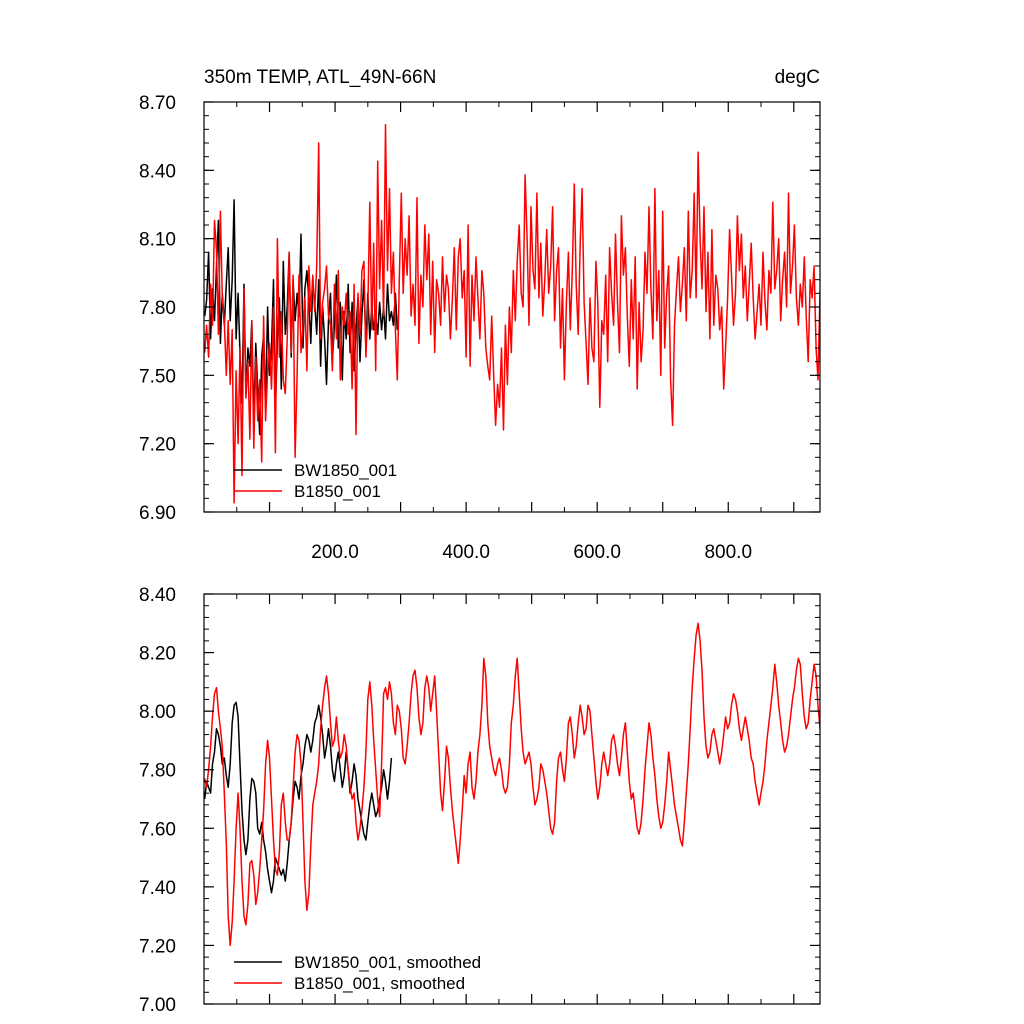 Image resolution: width=1024 pixels, height=1024 pixels. What do you see at coordinates (157, 445) in the screenshot?
I see `panel-top-y-tick-label: 7.20` at bounding box center [157, 445].